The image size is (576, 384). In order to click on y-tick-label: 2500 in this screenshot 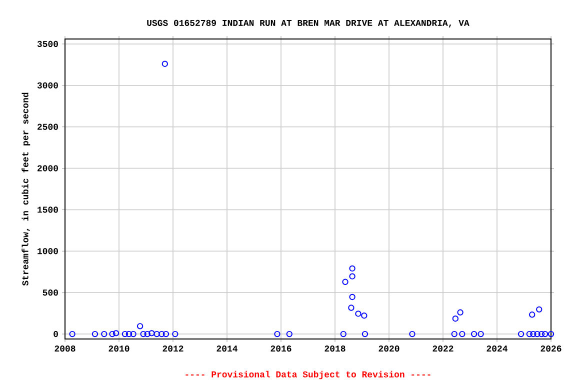, I will do `click(48, 127)`.